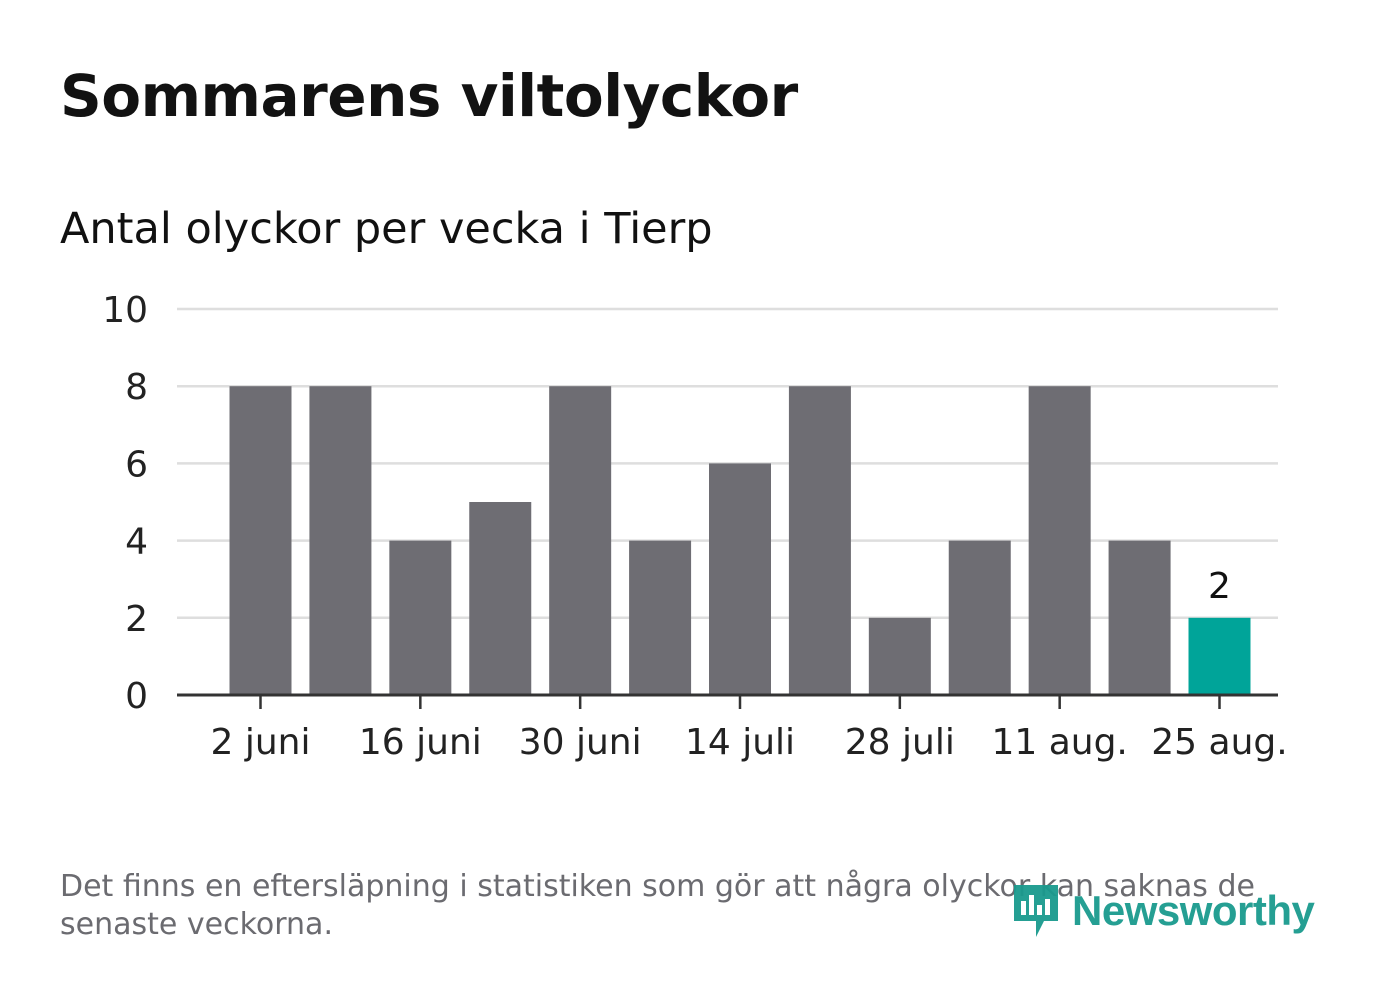  I want to click on x-tick-label: 30 juni, so click(580, 742).